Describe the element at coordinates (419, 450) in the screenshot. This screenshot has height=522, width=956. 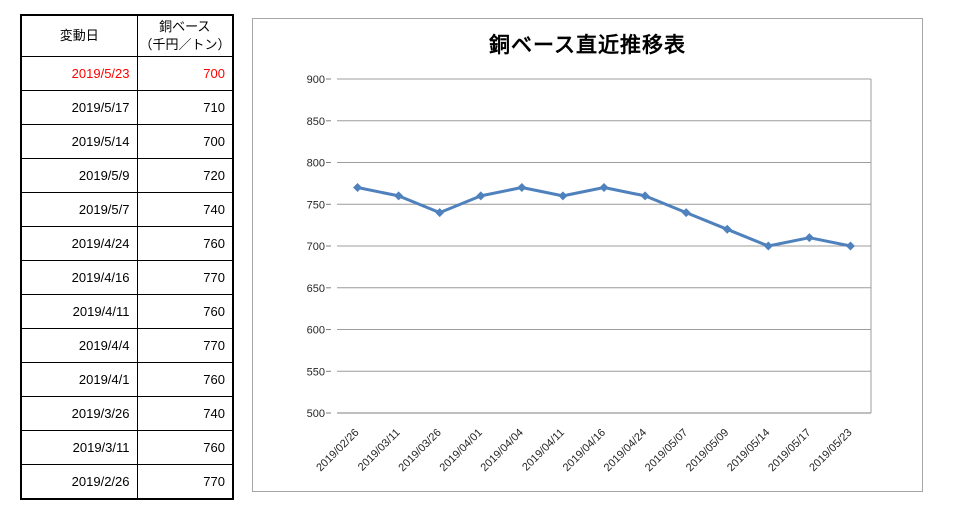
I see `x-tick-label: 2019/03/26` at that location.